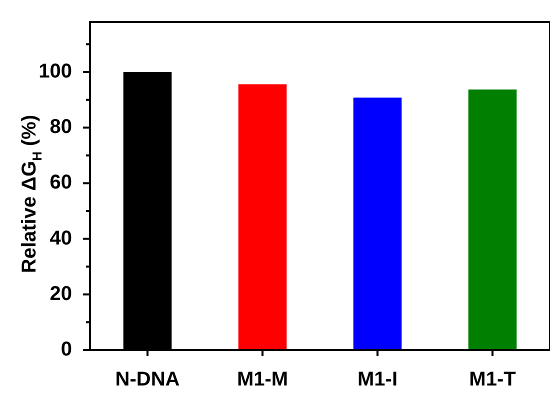 The height and width of the screenshot is (400, 550). I want to click on y-tick-label: 0, so click(66, 349).